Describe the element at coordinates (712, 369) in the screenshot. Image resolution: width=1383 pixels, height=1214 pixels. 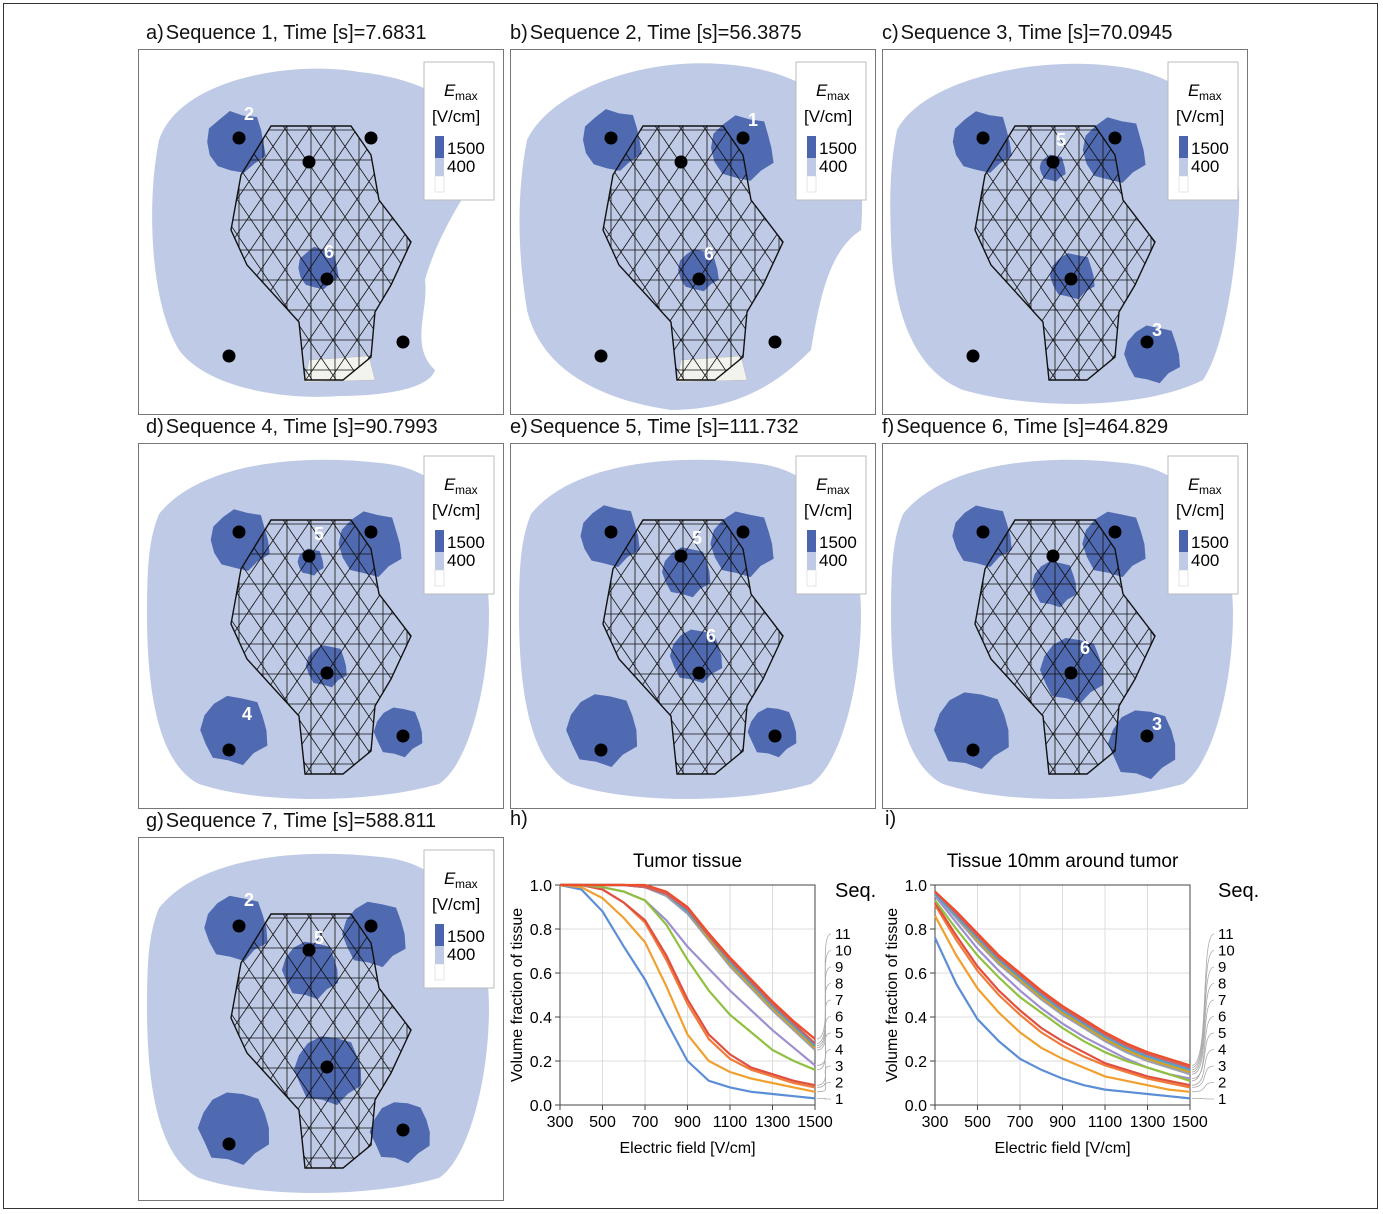
I see `field-low-region` at that location.